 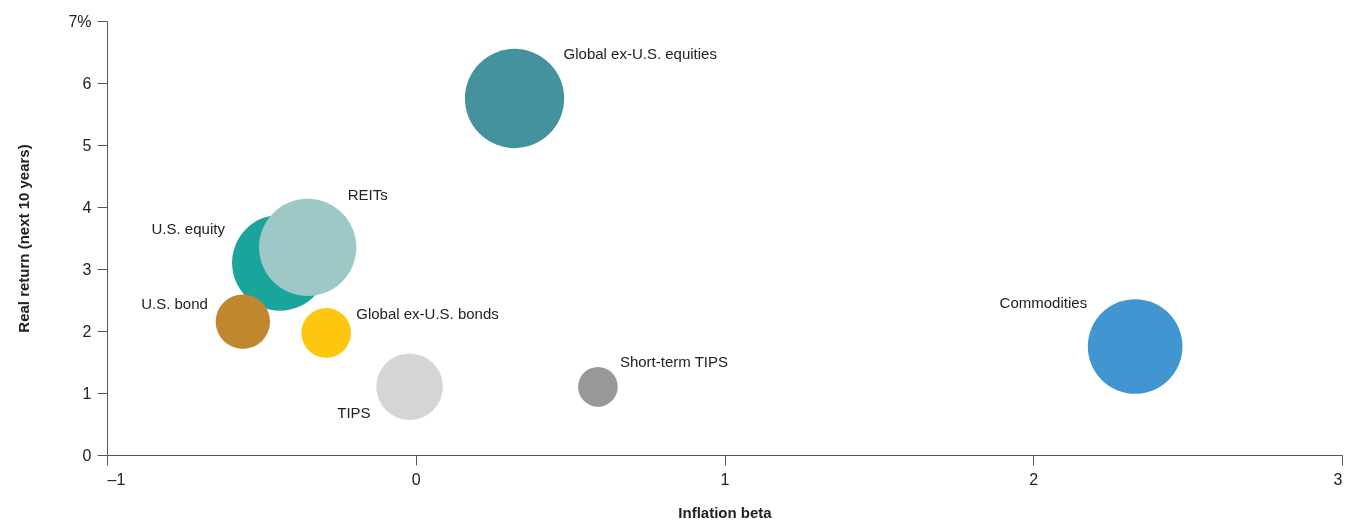 What do you see at coordinates (1034, 479) in the screenshot?
I see `x-tick-label: 2` at bounding box center [1034, 479].